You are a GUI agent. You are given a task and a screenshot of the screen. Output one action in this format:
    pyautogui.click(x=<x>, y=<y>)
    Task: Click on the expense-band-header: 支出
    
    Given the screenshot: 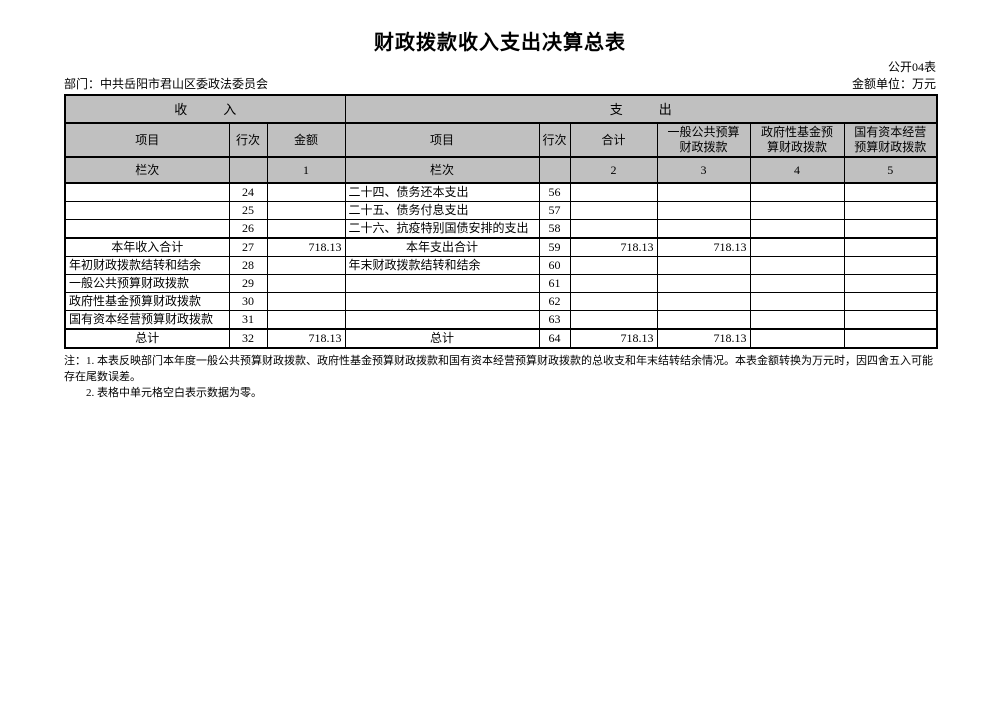 What is the action you would take?
    pyautogui.click(x=641, y=109)
    